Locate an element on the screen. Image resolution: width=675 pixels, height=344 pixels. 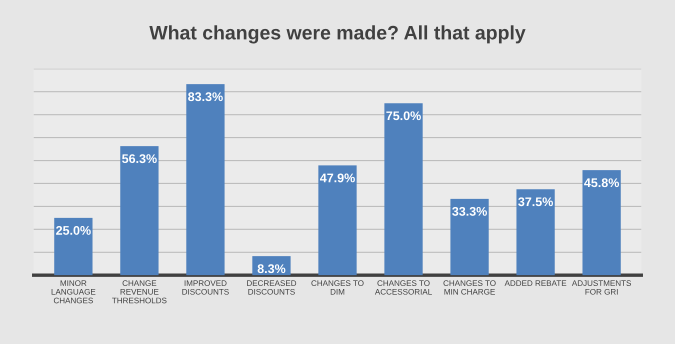
data-label: 8.3% is located at coordinates (272, 269).